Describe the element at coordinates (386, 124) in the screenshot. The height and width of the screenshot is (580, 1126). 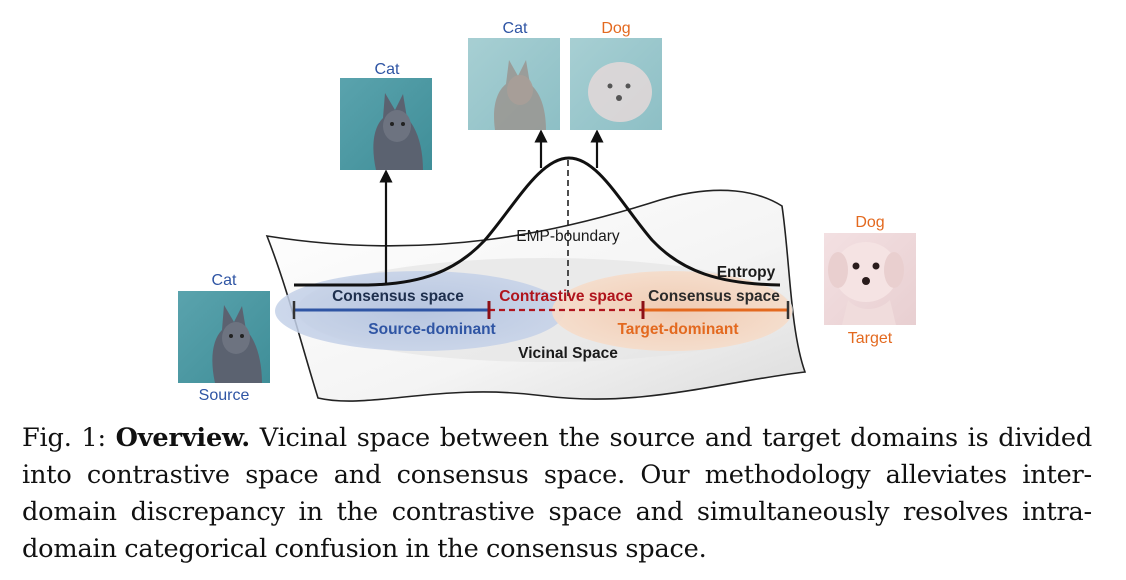
I see `cat-mid-image` at that location.